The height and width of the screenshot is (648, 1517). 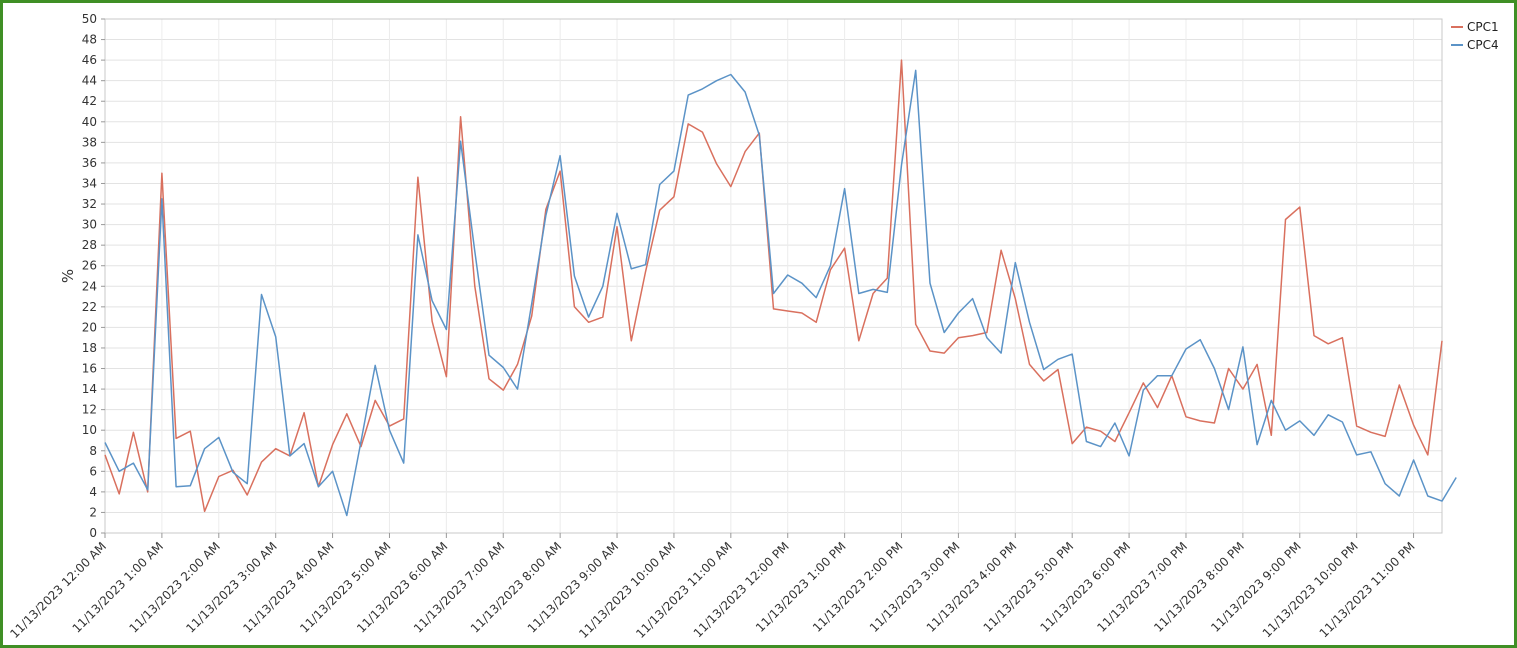 What do you see at coordinates (93, 512) in the screenshot?
I see `y-tick-label: 2` at bounding box center [93, 512].